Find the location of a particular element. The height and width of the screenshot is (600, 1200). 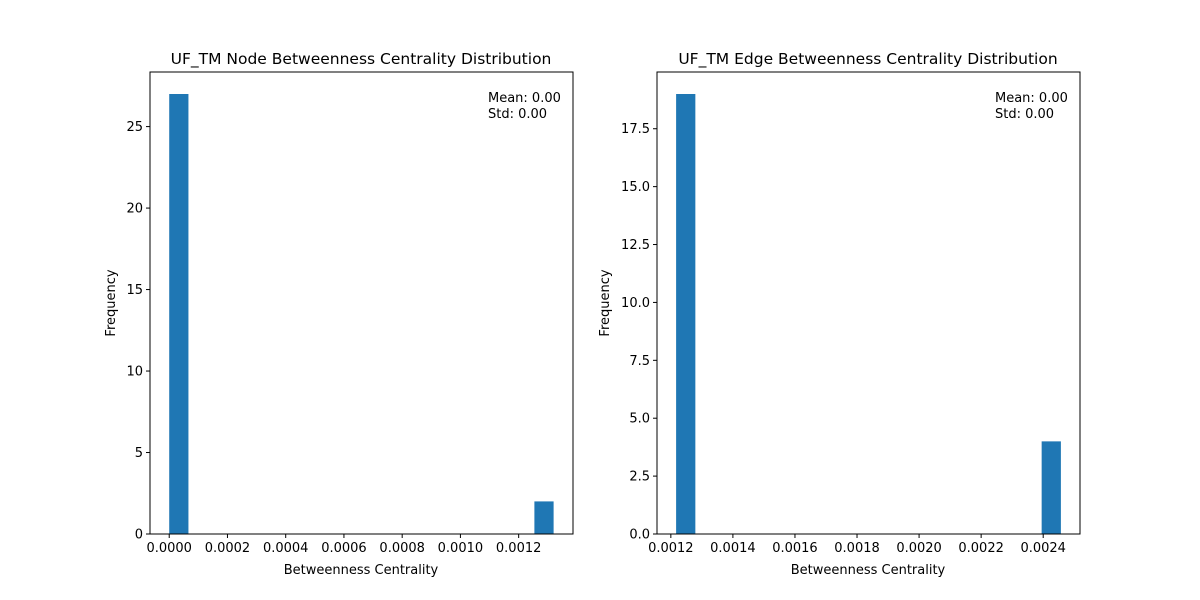

edge-histogram-x-tick-label-3: 0.0018 is located at coordinates (857, 548).